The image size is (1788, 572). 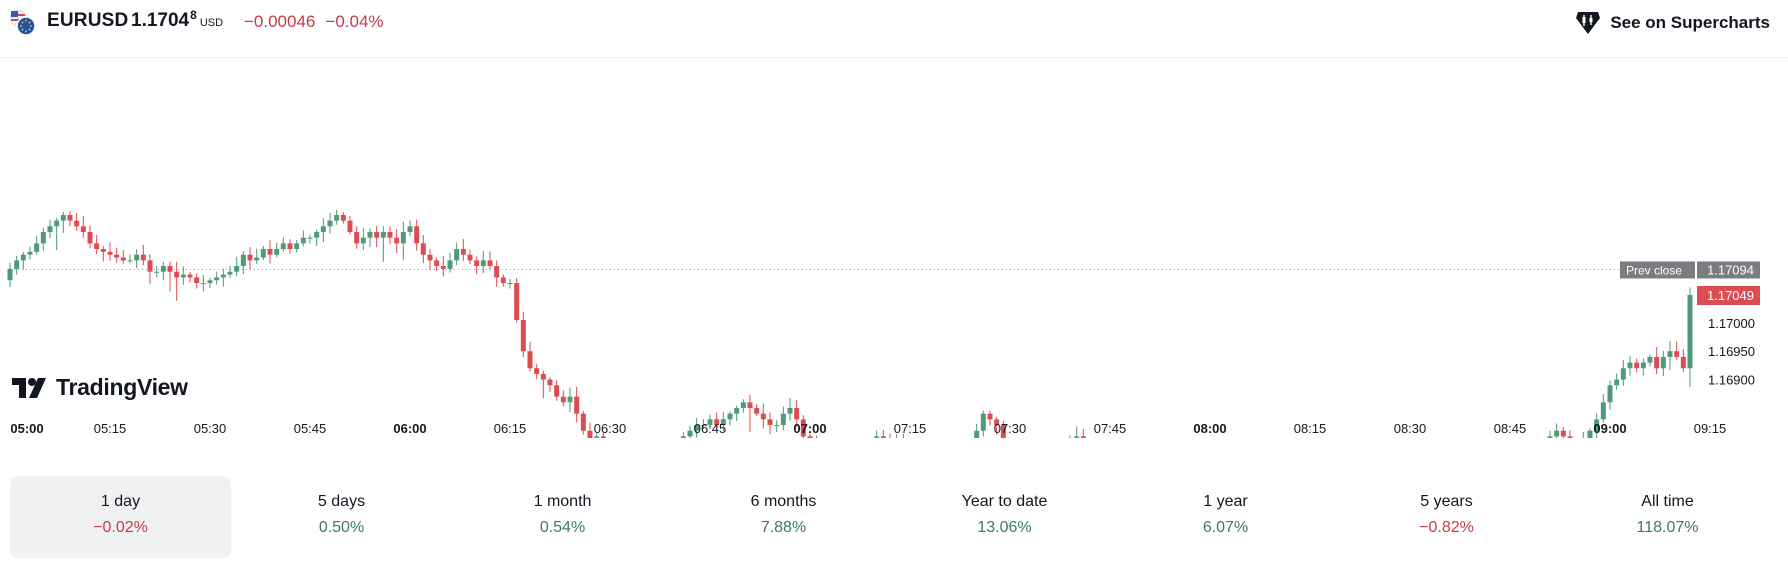 I want to click on prev-close-value: 1.17094, so click(x=1730, y=269).